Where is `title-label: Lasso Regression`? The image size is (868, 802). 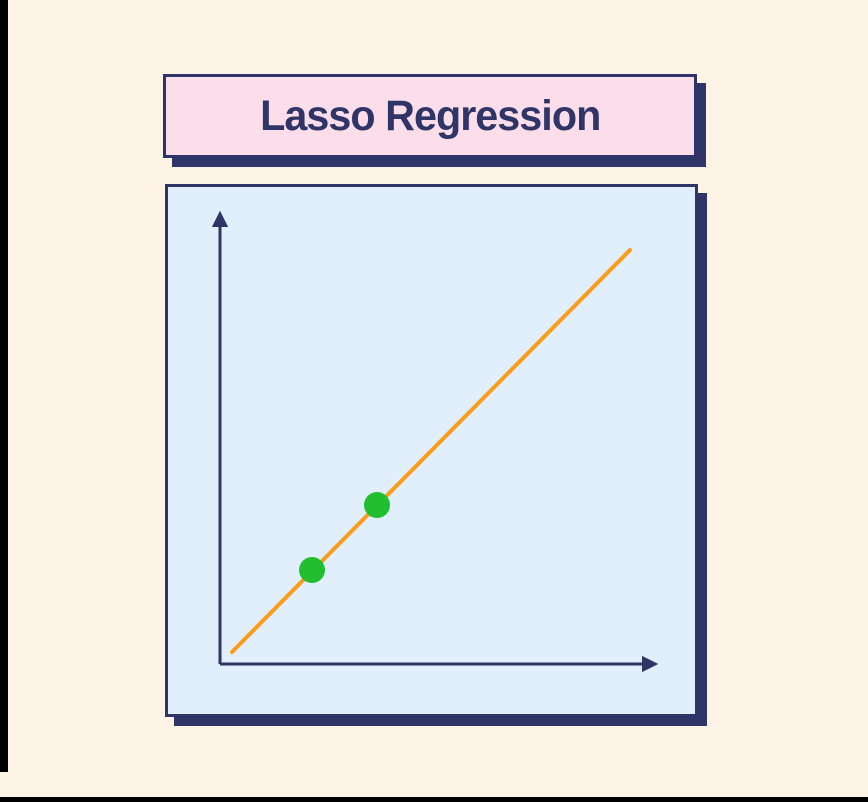 title-label: Lasso Regression is located at coordinates (430, 115).